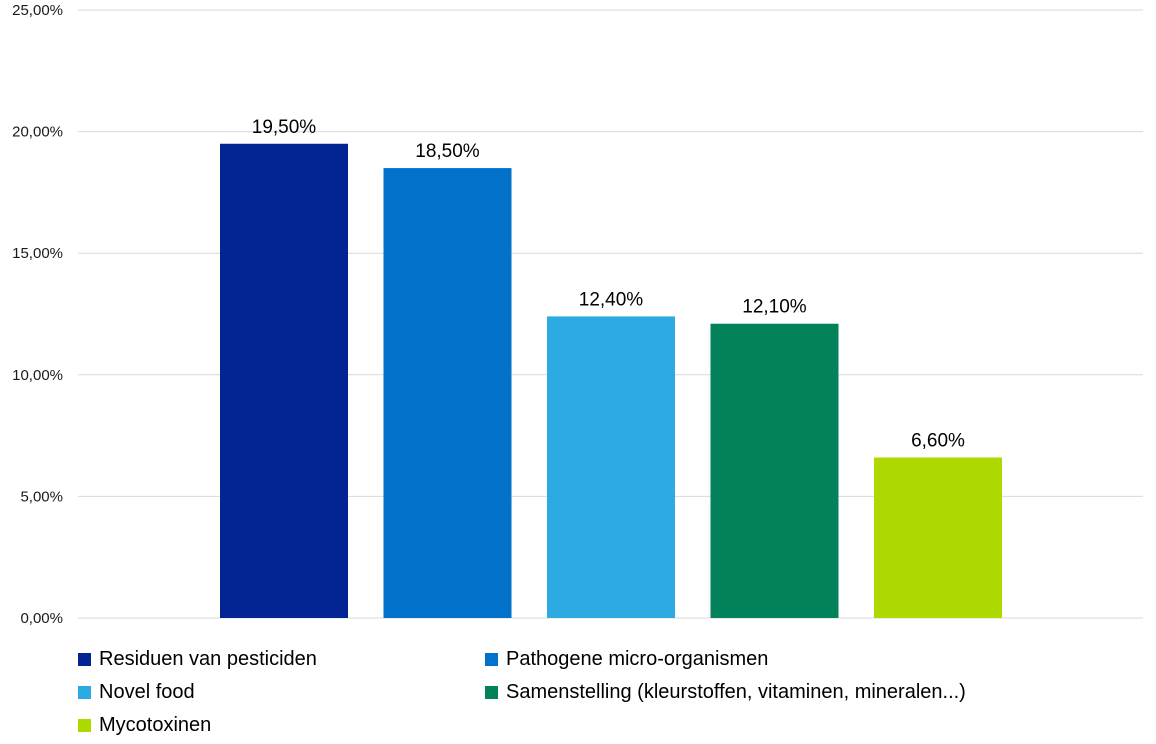 The width and height of the screenshot is (1156, 744). I want to click on legend-label: Residuen van pesticiden, so click(208, 659).